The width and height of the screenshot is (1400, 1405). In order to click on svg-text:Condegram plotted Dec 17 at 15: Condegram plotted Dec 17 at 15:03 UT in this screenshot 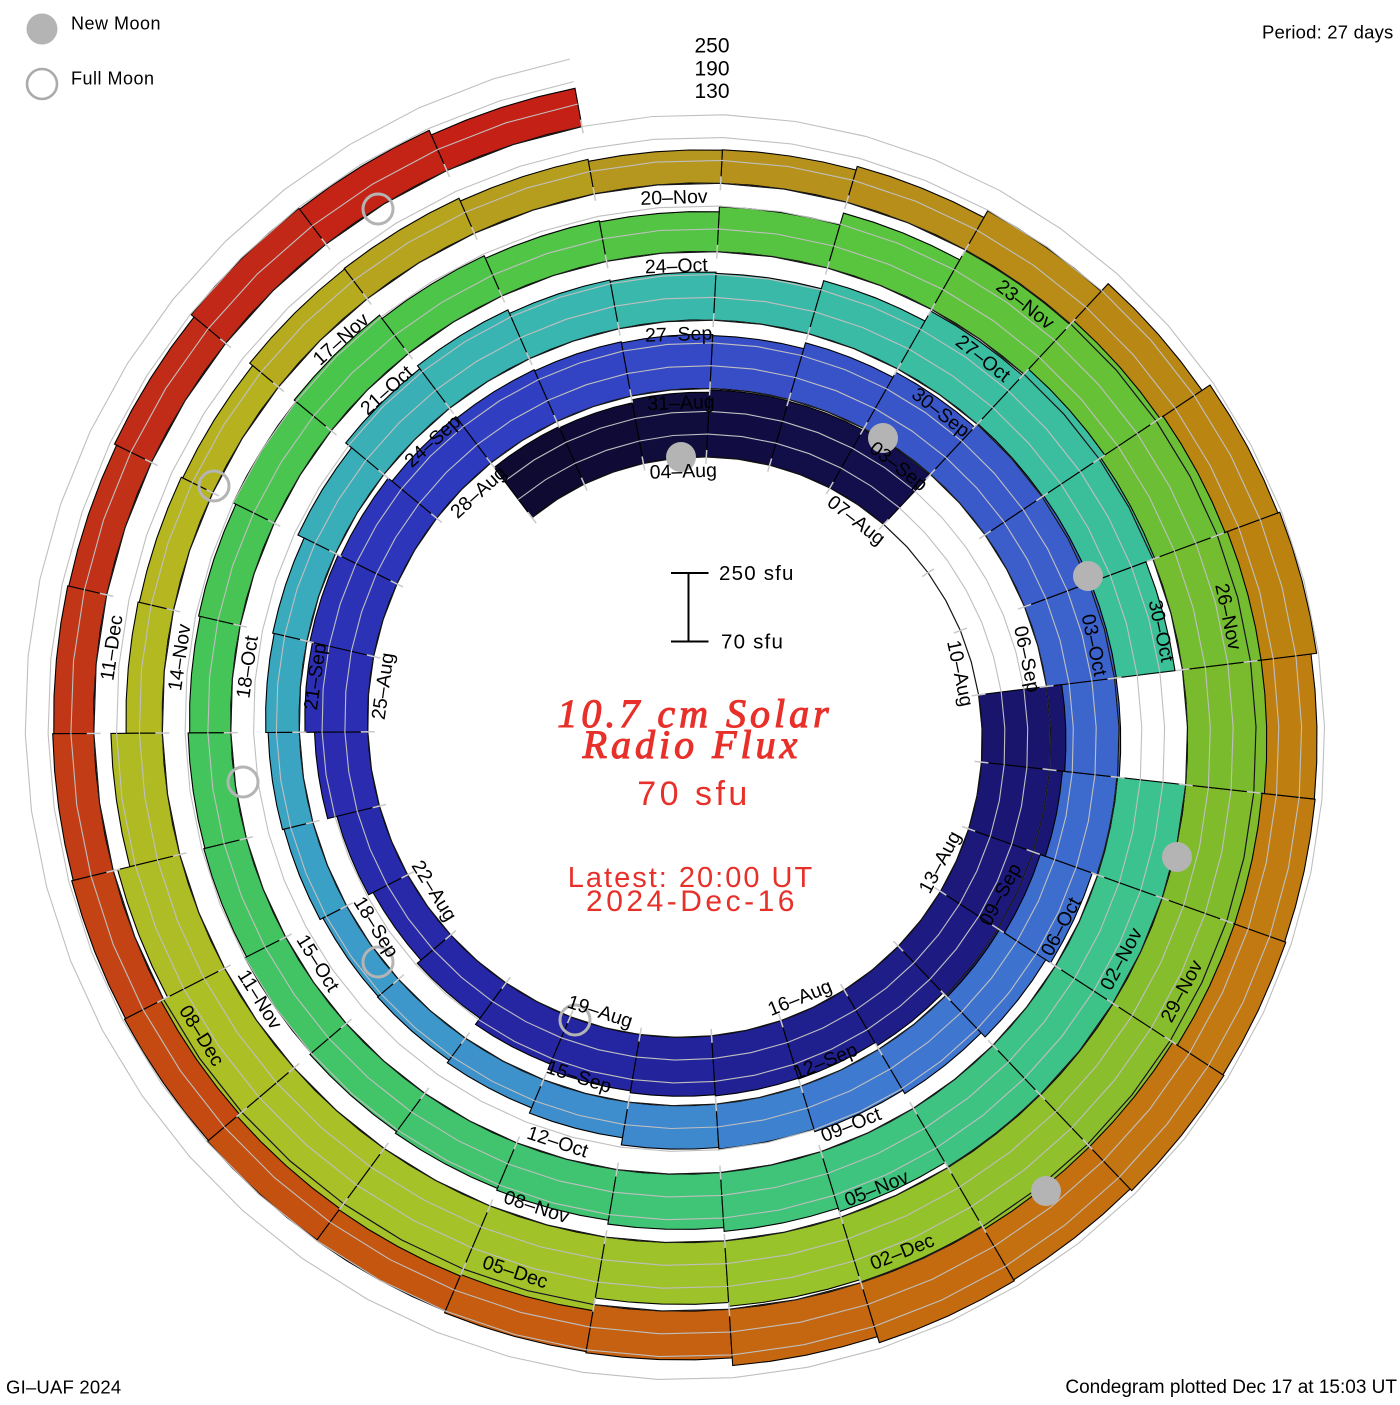, I will do `click(1231, 1387)`.